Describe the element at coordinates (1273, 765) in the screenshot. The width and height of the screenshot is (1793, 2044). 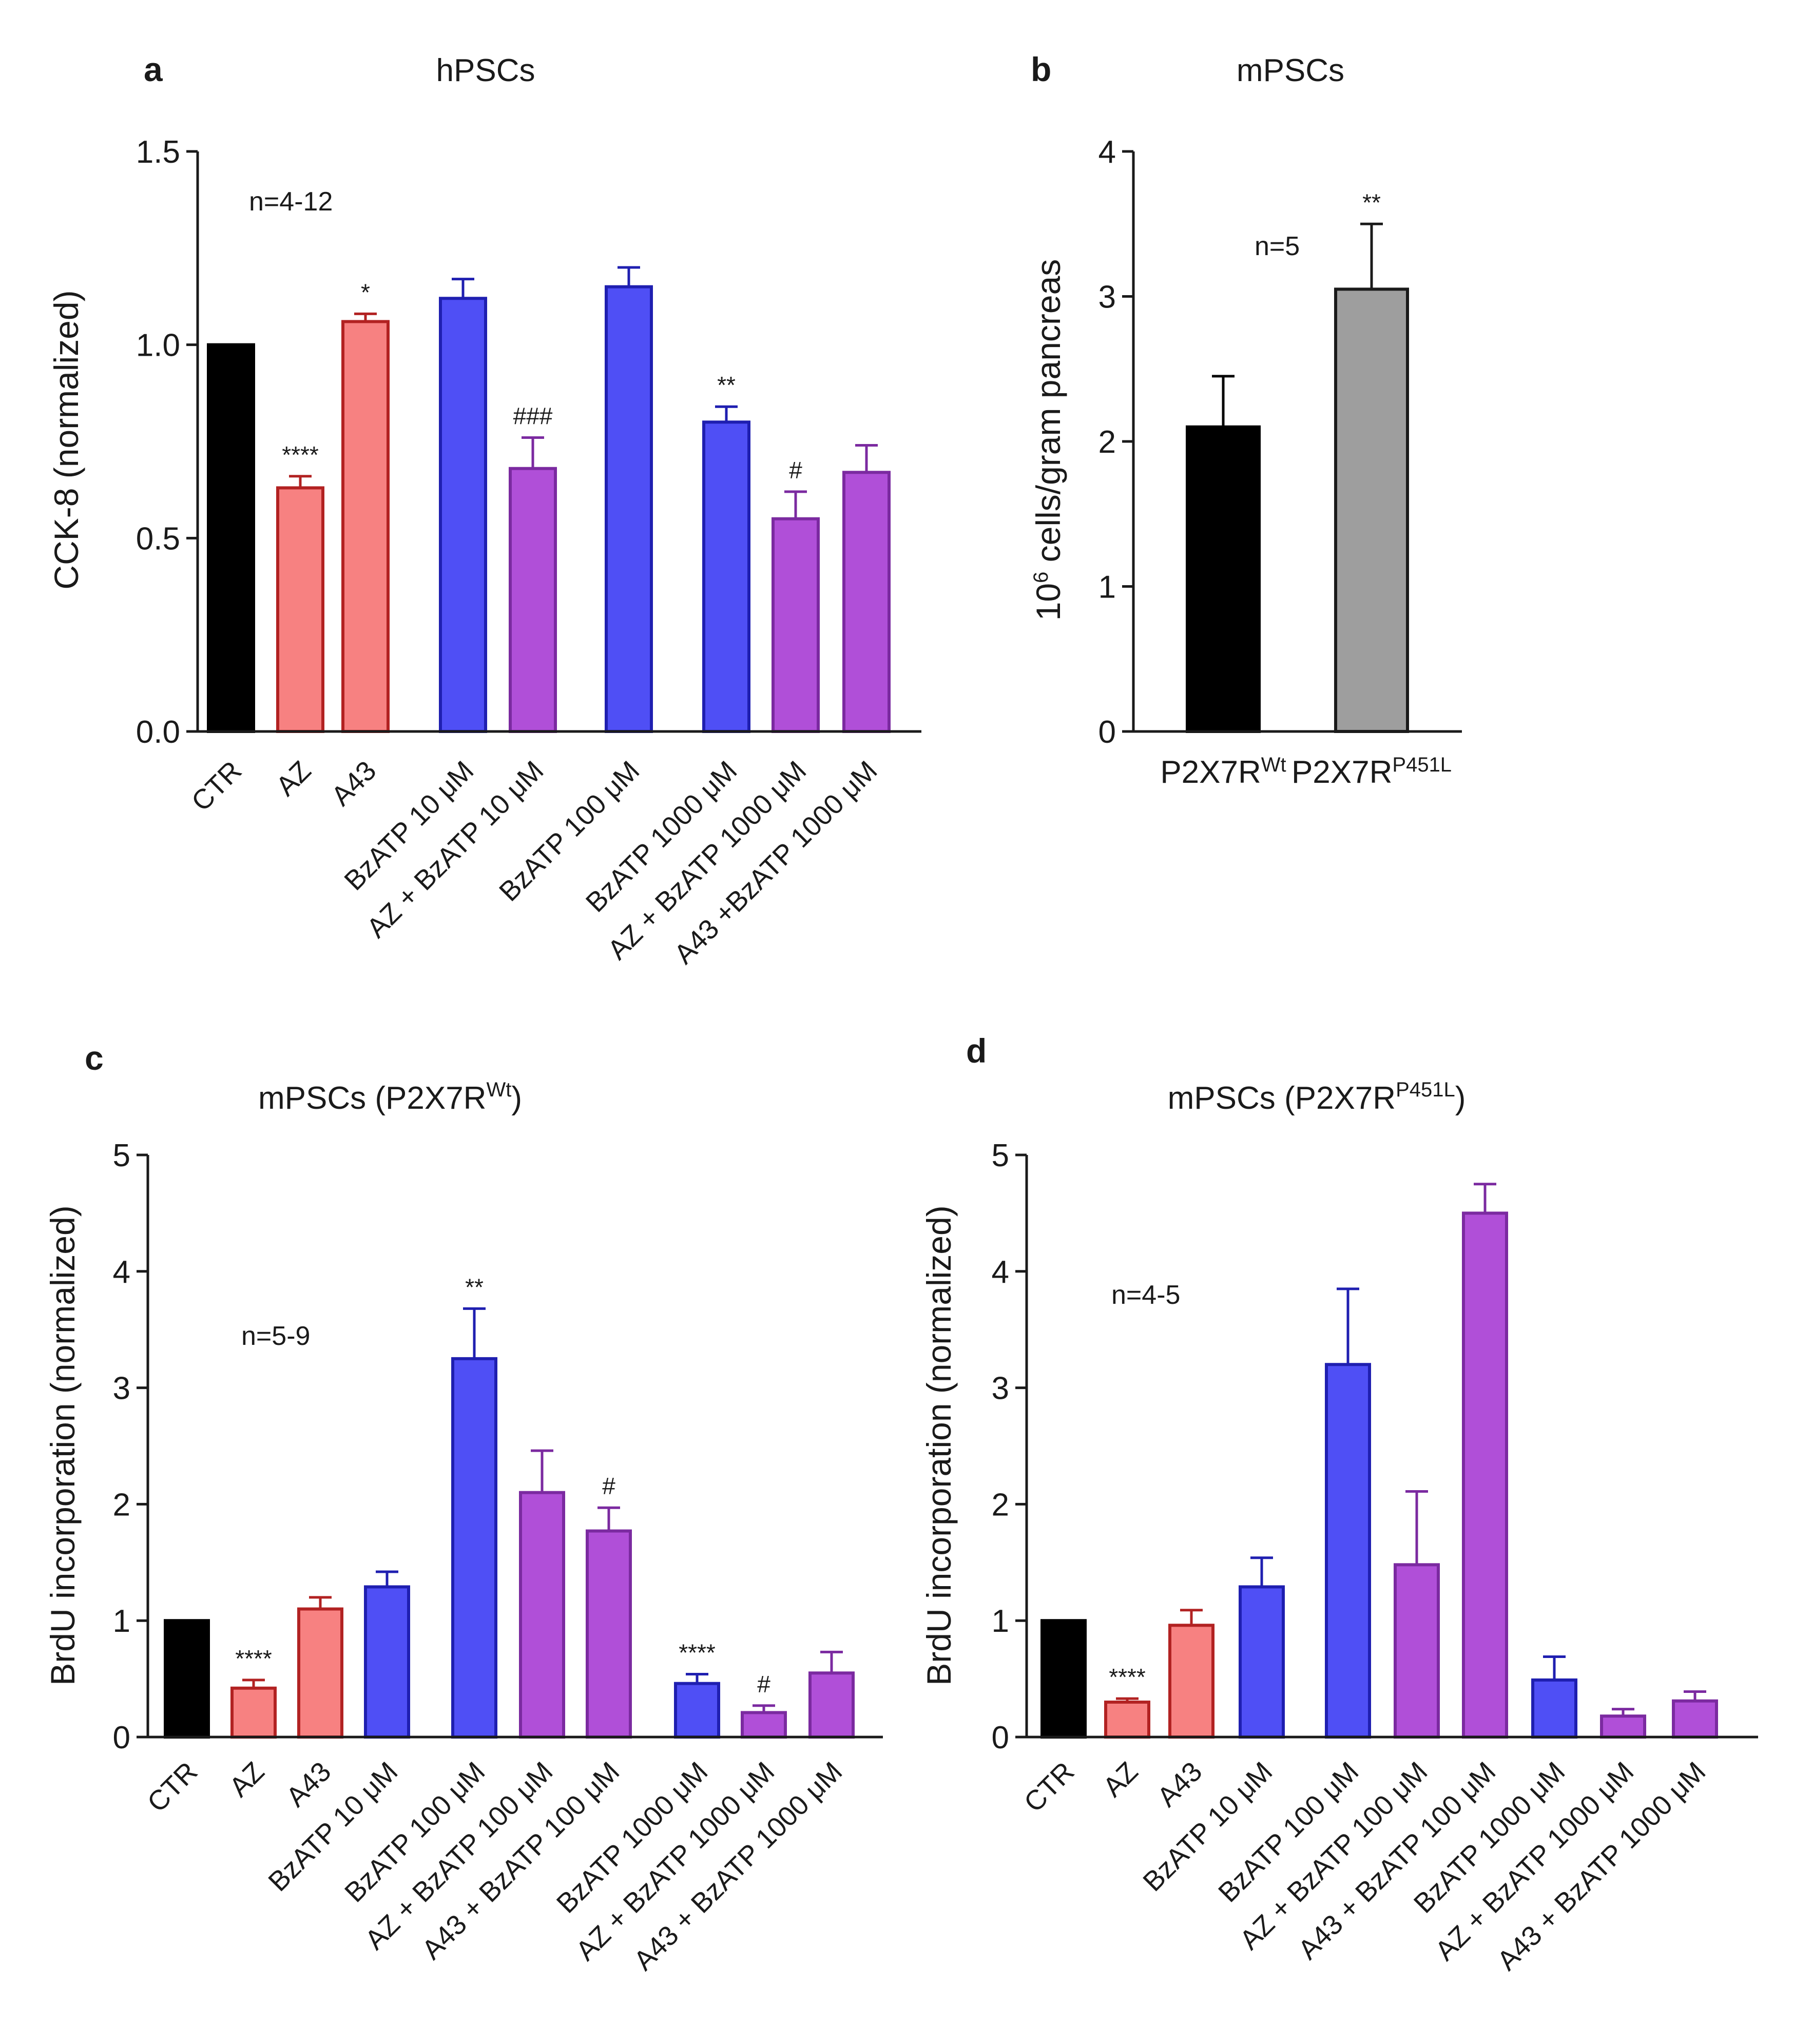
I see `x-category-label-sup: Wt` at that location.